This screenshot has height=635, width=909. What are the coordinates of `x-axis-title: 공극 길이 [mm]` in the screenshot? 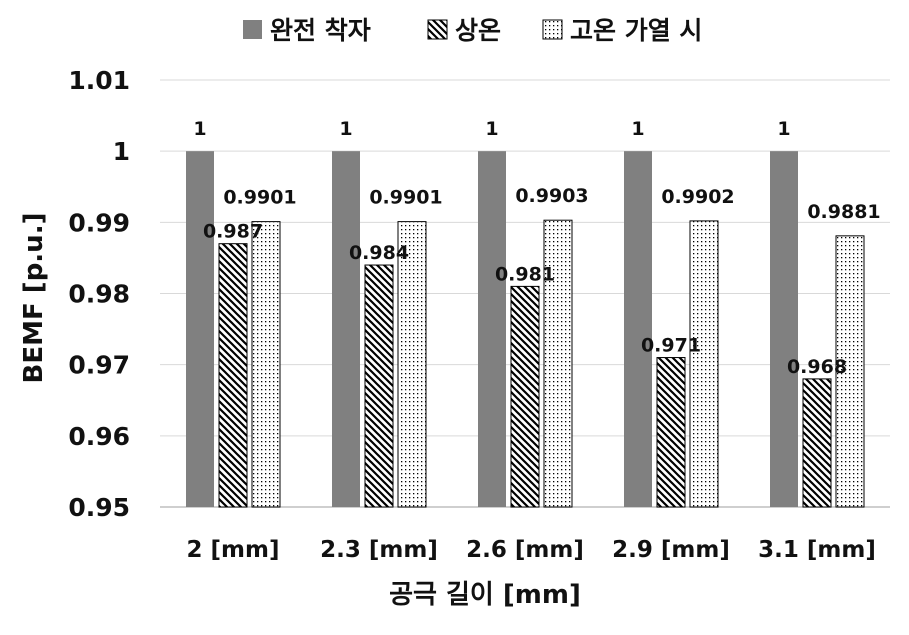 It's located at (485, 595).